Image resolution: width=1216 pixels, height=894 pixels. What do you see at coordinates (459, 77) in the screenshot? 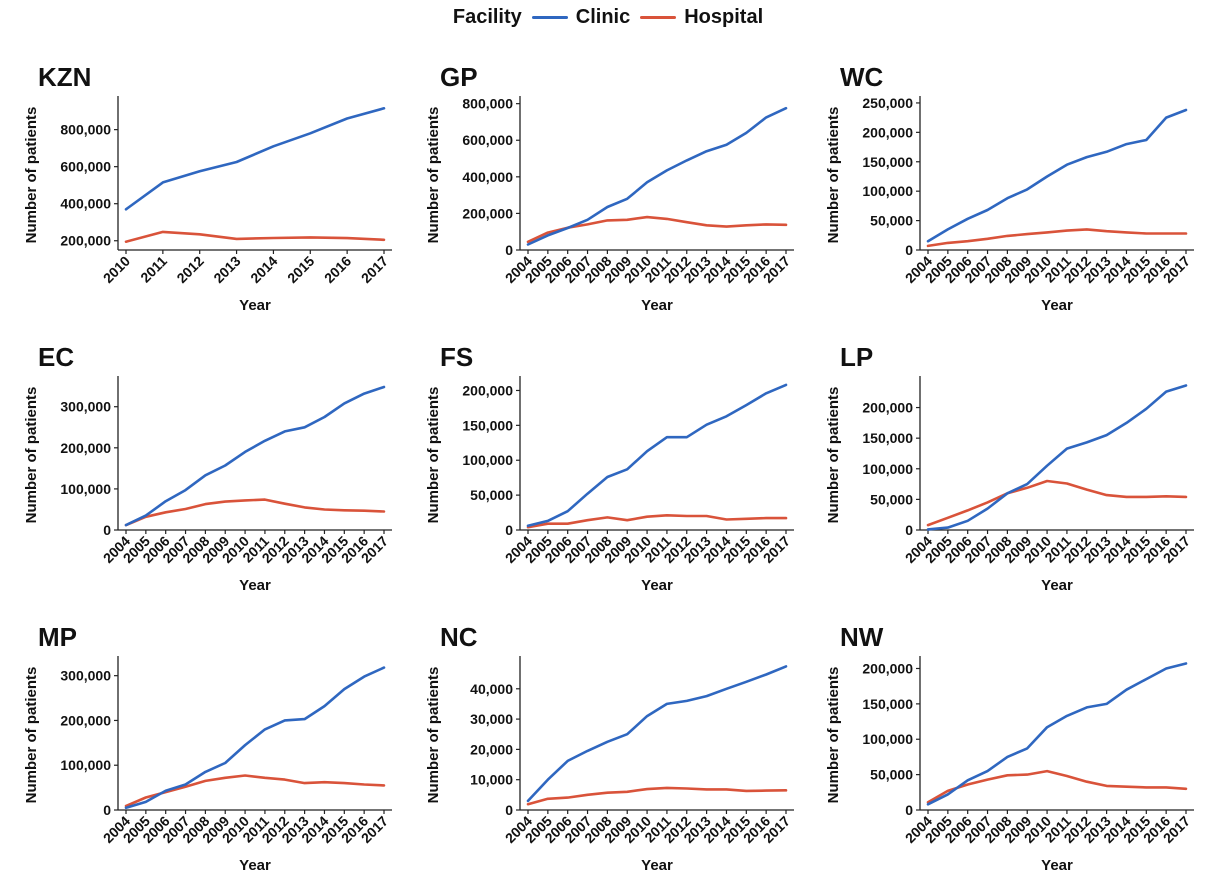
I see `panel-title: GP` at bounding box center [459, 77].